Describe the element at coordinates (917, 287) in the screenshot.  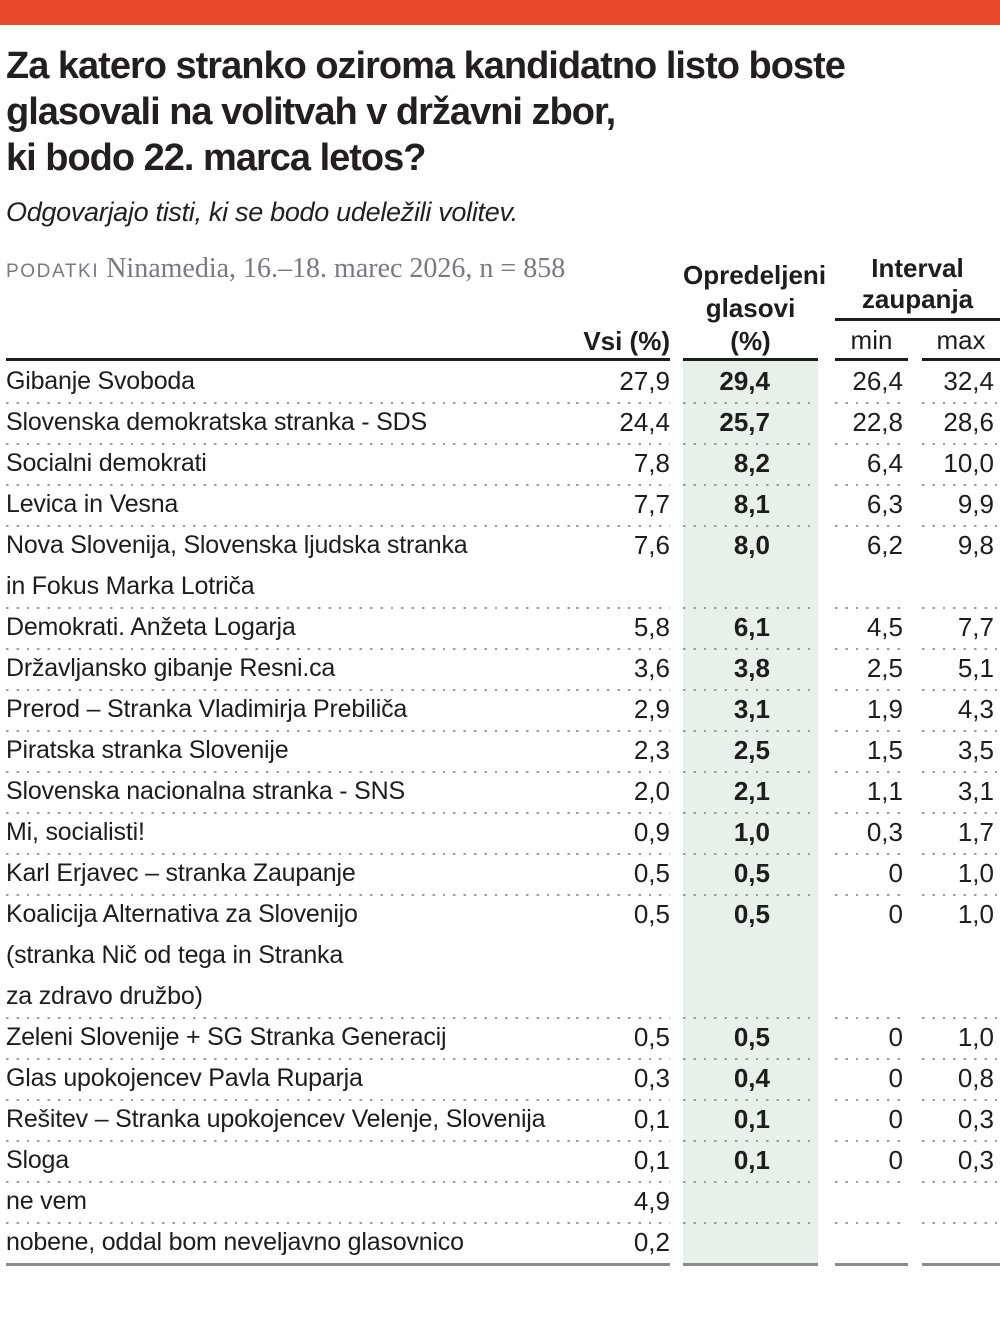
I see `column-header-interval: Interval zaupanja` at that location.